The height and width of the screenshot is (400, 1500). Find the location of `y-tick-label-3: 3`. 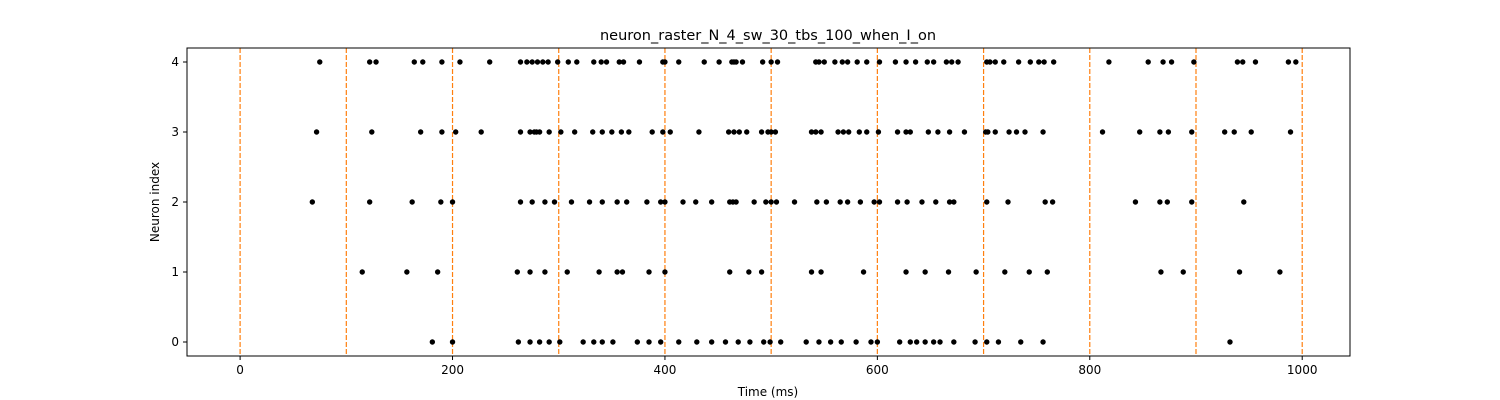

y-tick-label-3: 3 is located at coordinates (175, 132).